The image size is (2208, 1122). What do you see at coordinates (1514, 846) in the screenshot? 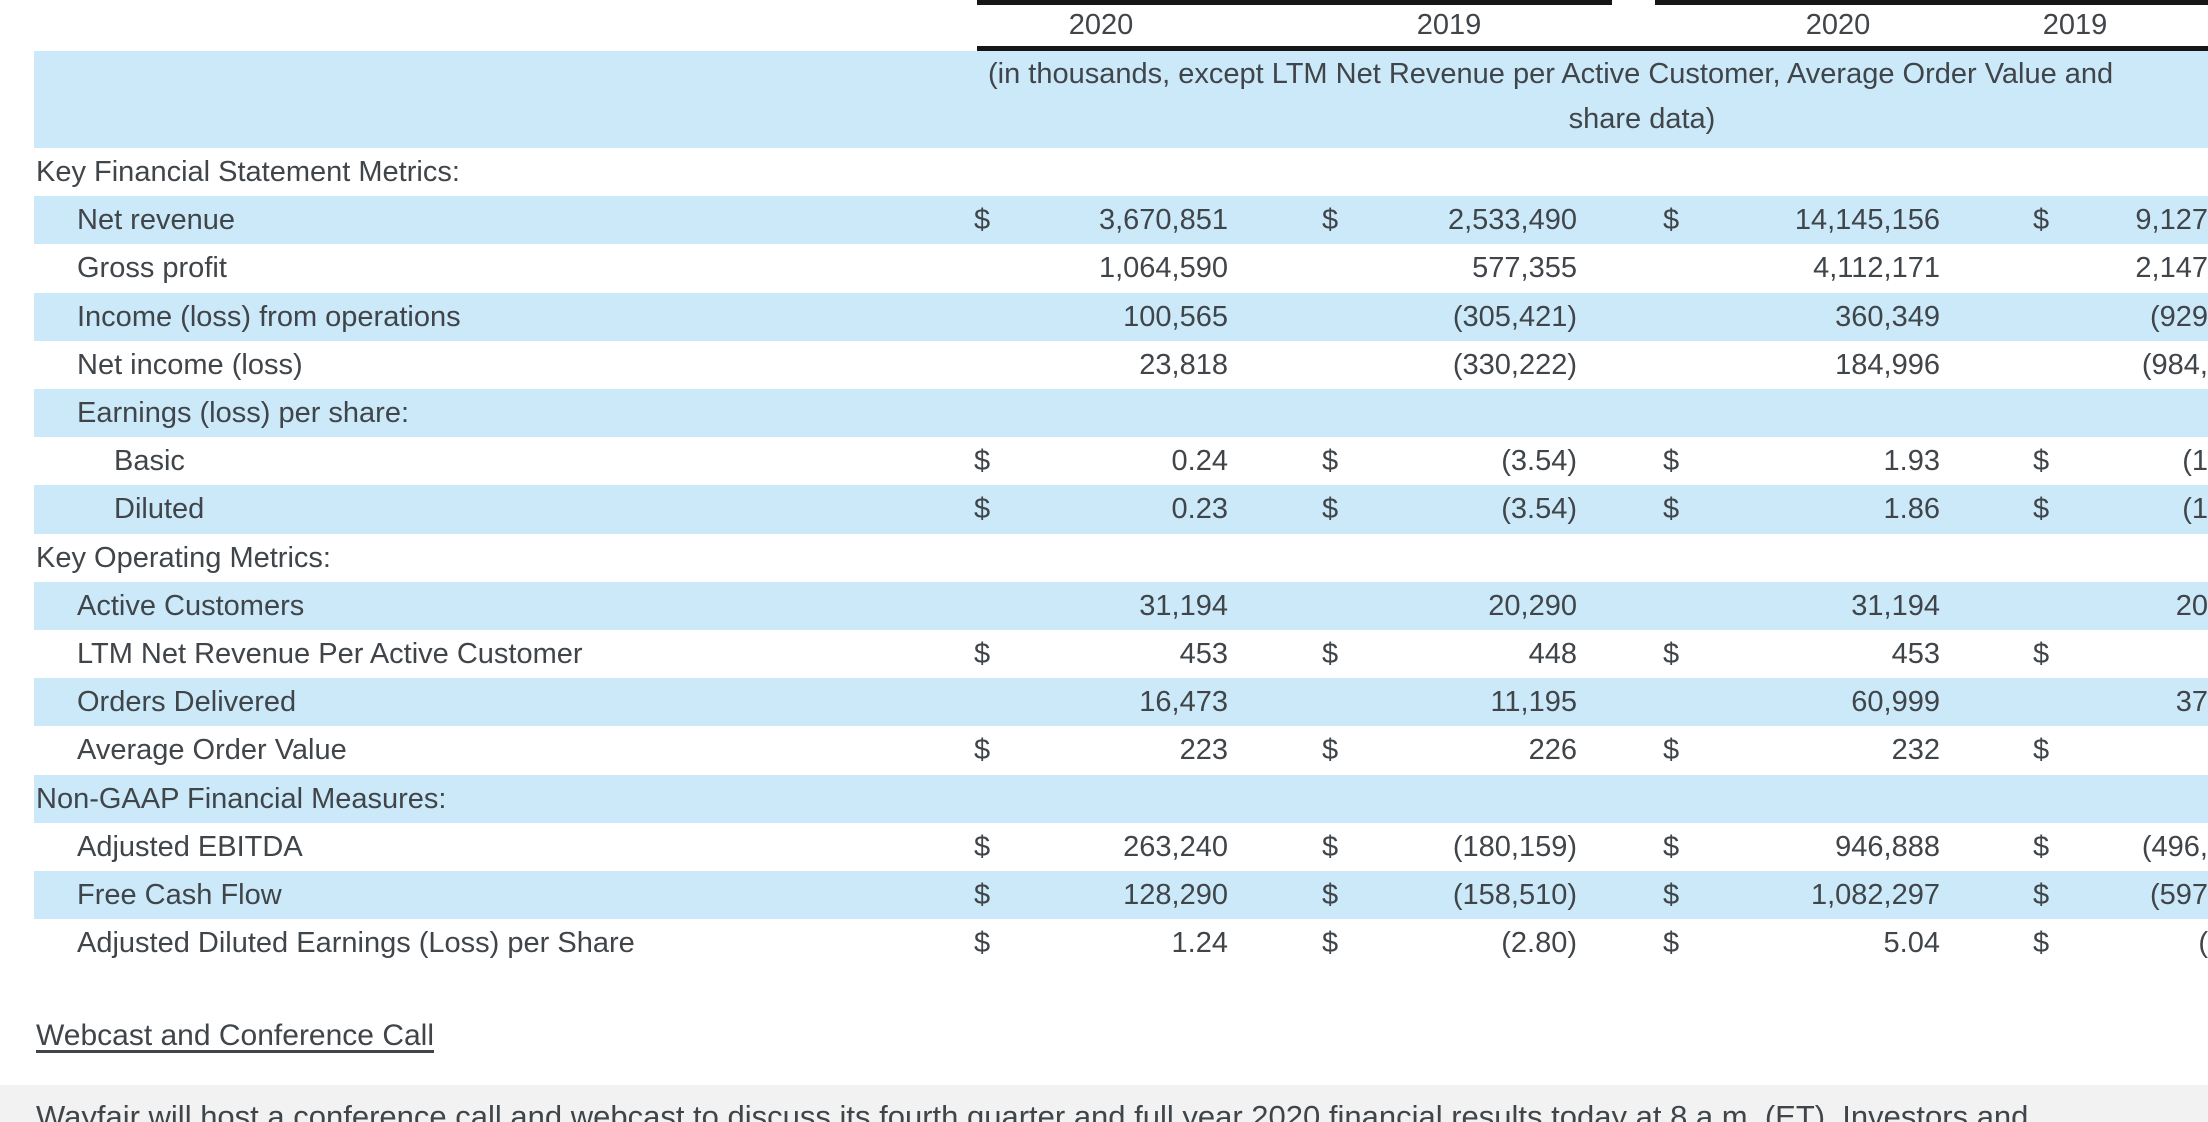
I see `cell-value: (180,159)` at bounding box center [1514, 846].